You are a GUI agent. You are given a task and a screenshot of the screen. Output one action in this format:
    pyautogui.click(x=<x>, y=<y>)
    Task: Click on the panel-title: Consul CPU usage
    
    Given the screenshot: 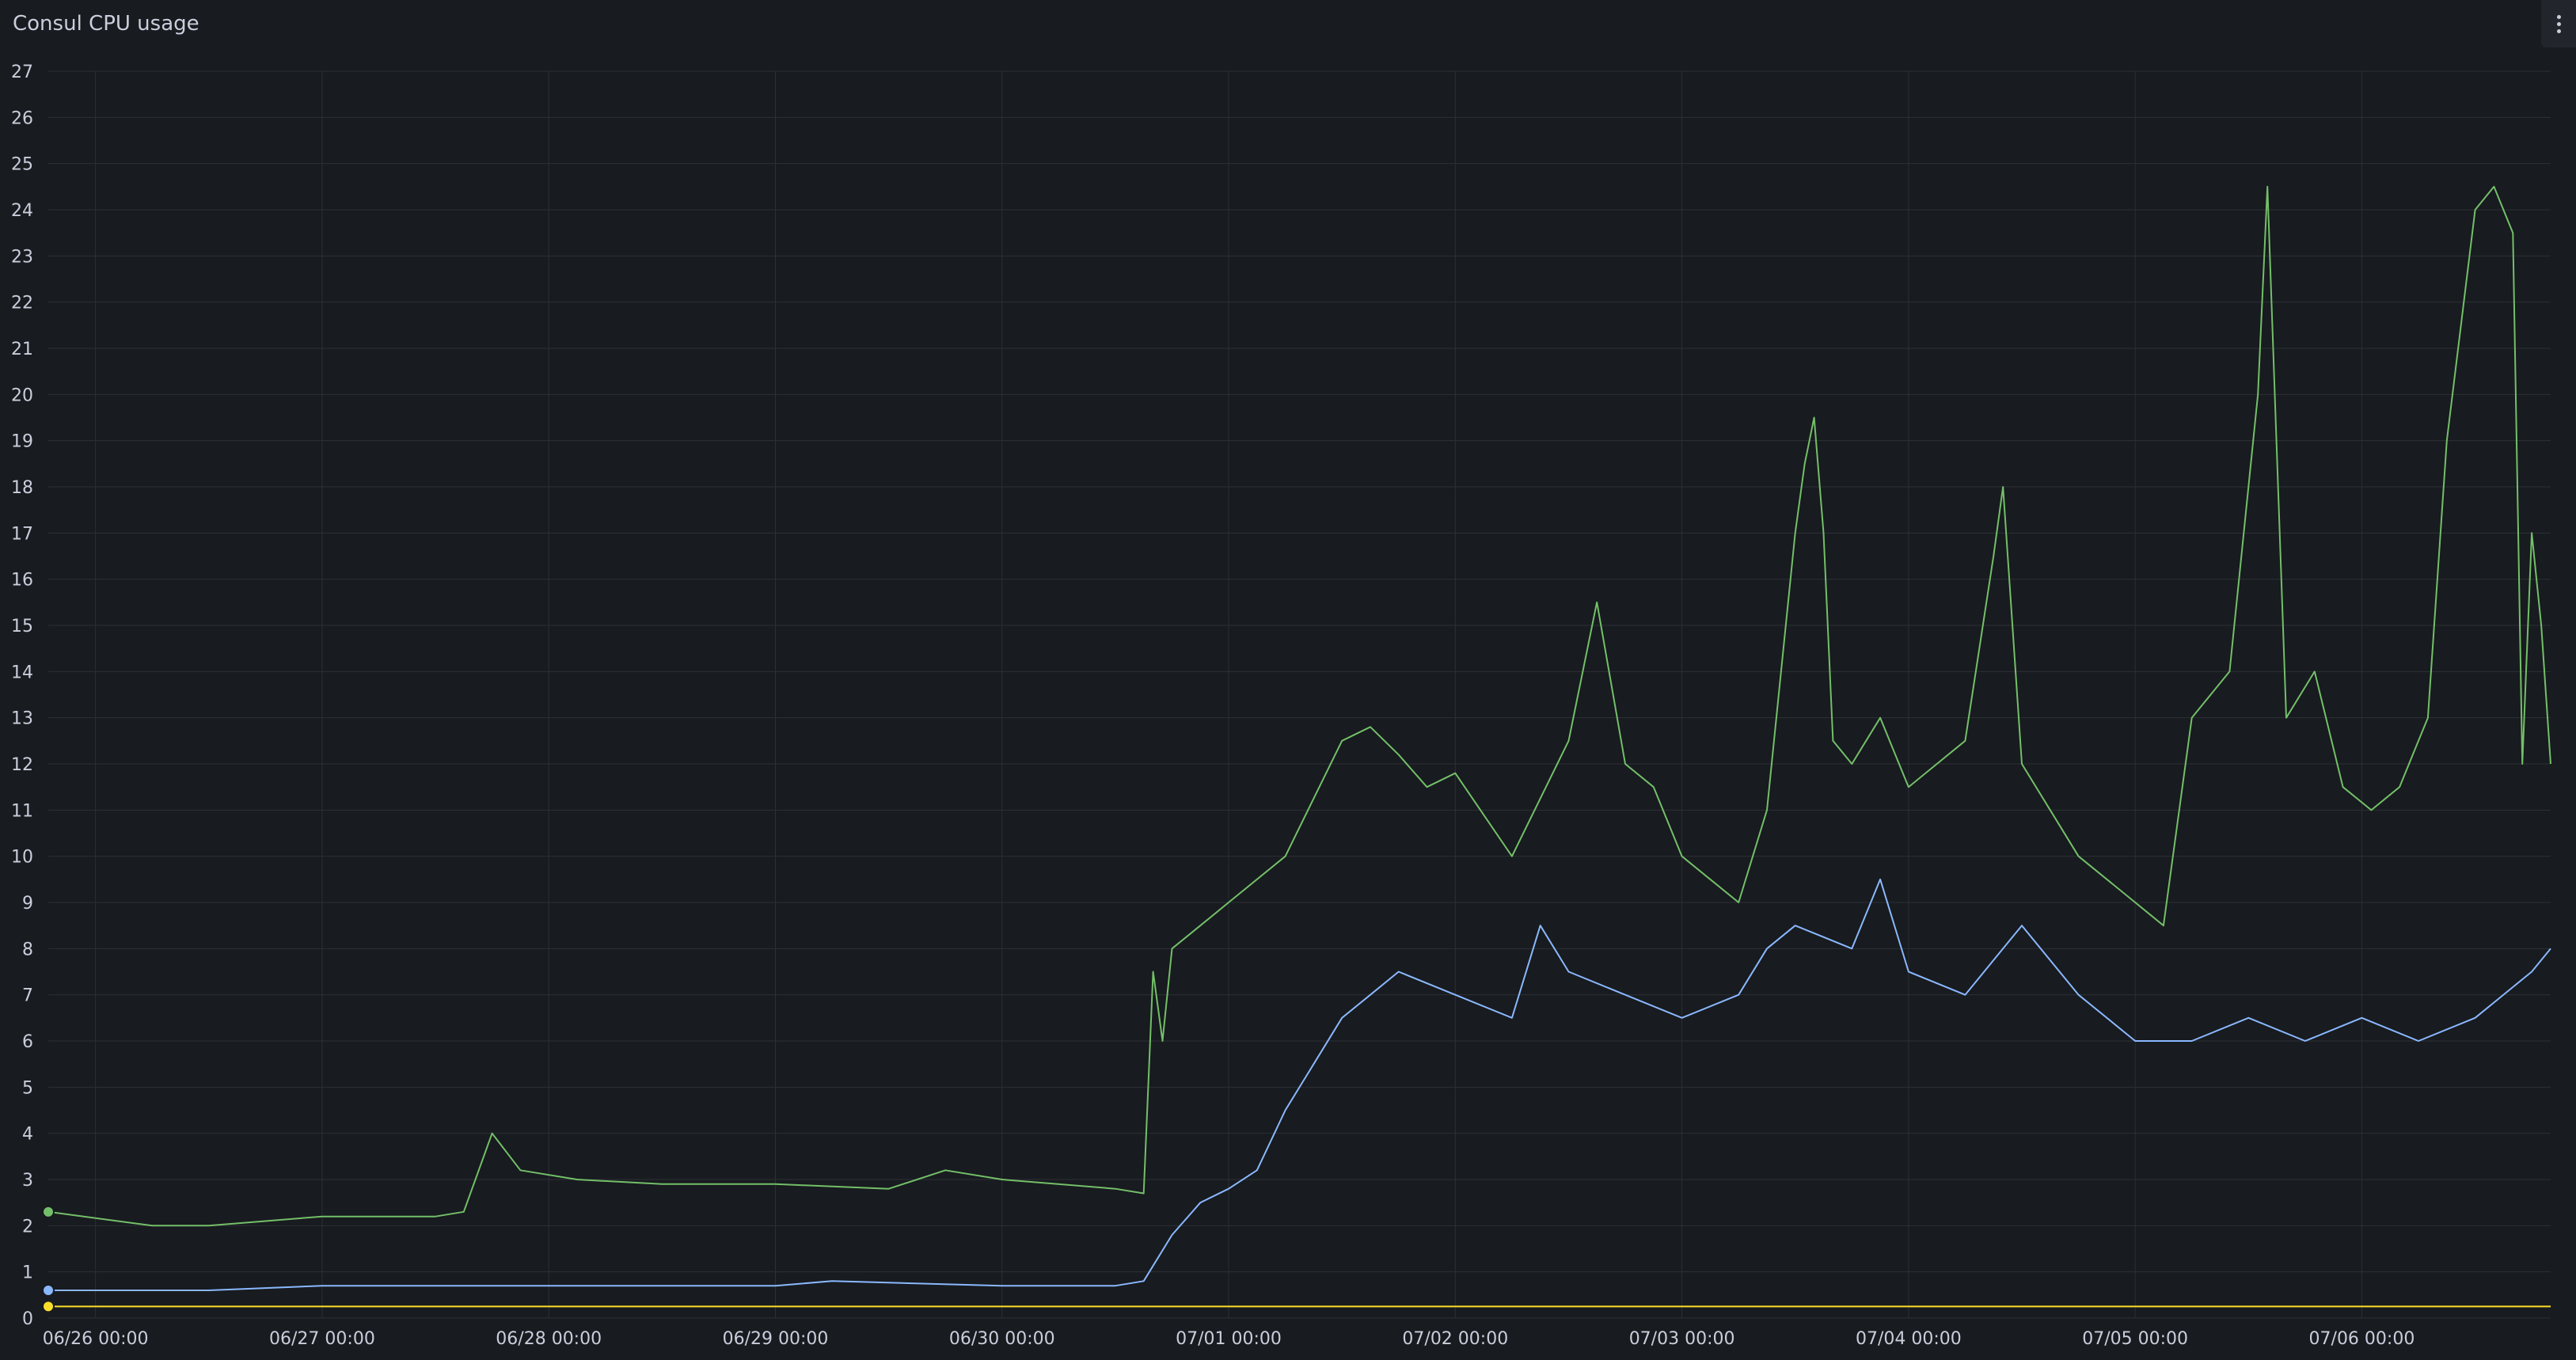 What is the action you would take?
    pyautogui.click(x=106, y=24)
    